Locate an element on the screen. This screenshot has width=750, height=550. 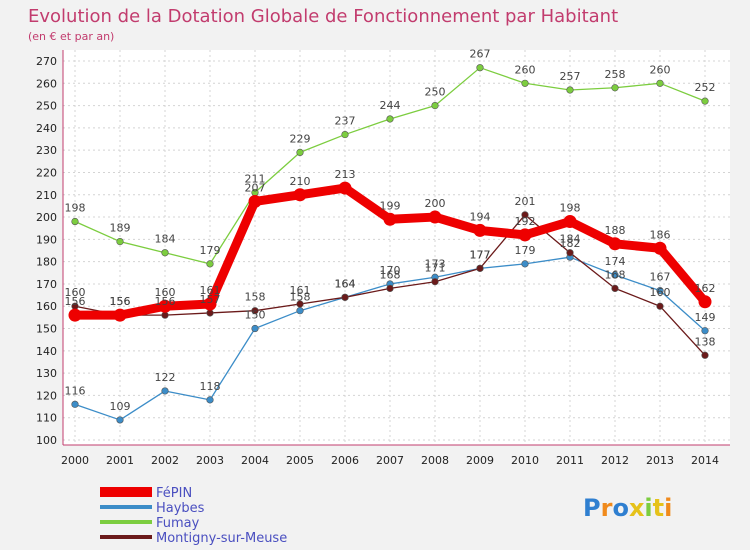
data-label: 207 is located at coordinates (255, 187).